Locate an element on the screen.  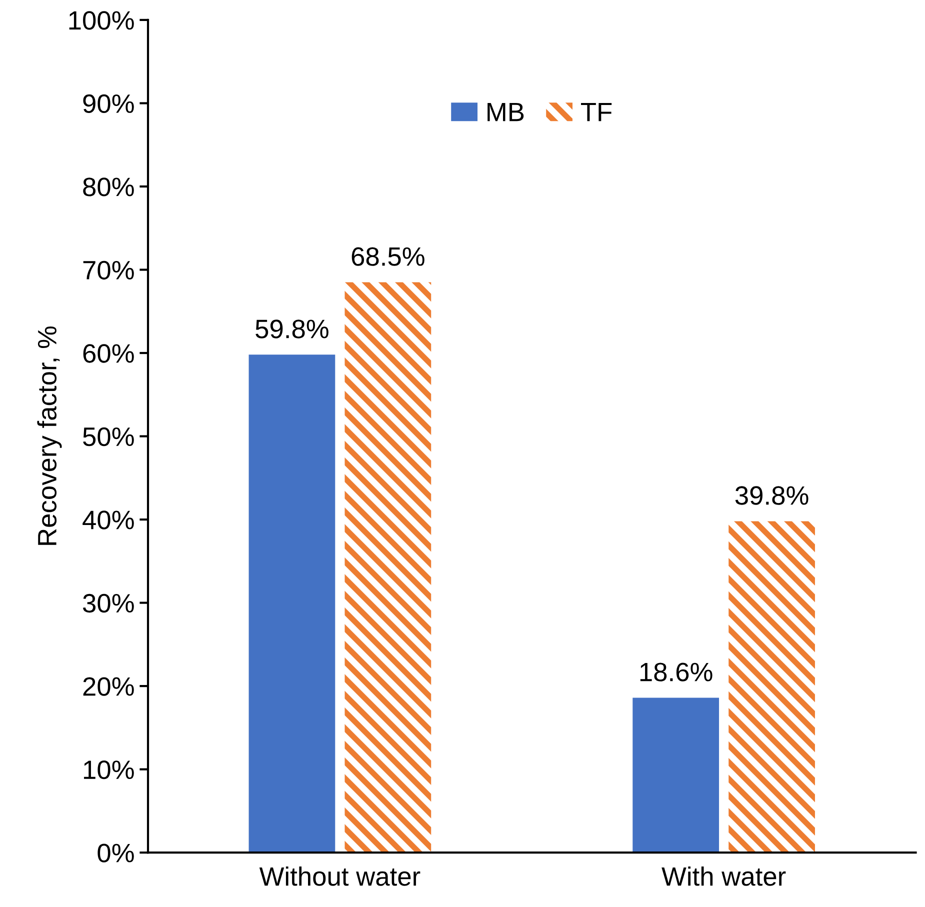
data-label: 39.8% is located at coordinates (771, 495).